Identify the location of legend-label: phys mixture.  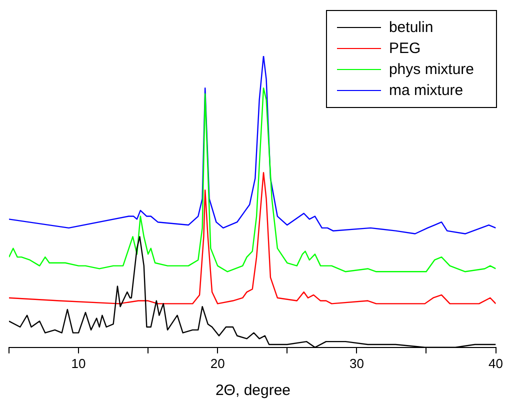
(431, 69).